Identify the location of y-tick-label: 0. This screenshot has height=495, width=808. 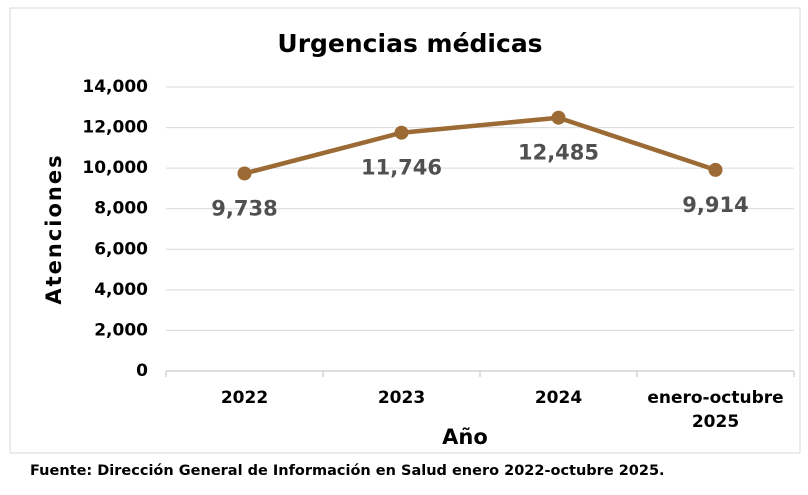
(142, 371).